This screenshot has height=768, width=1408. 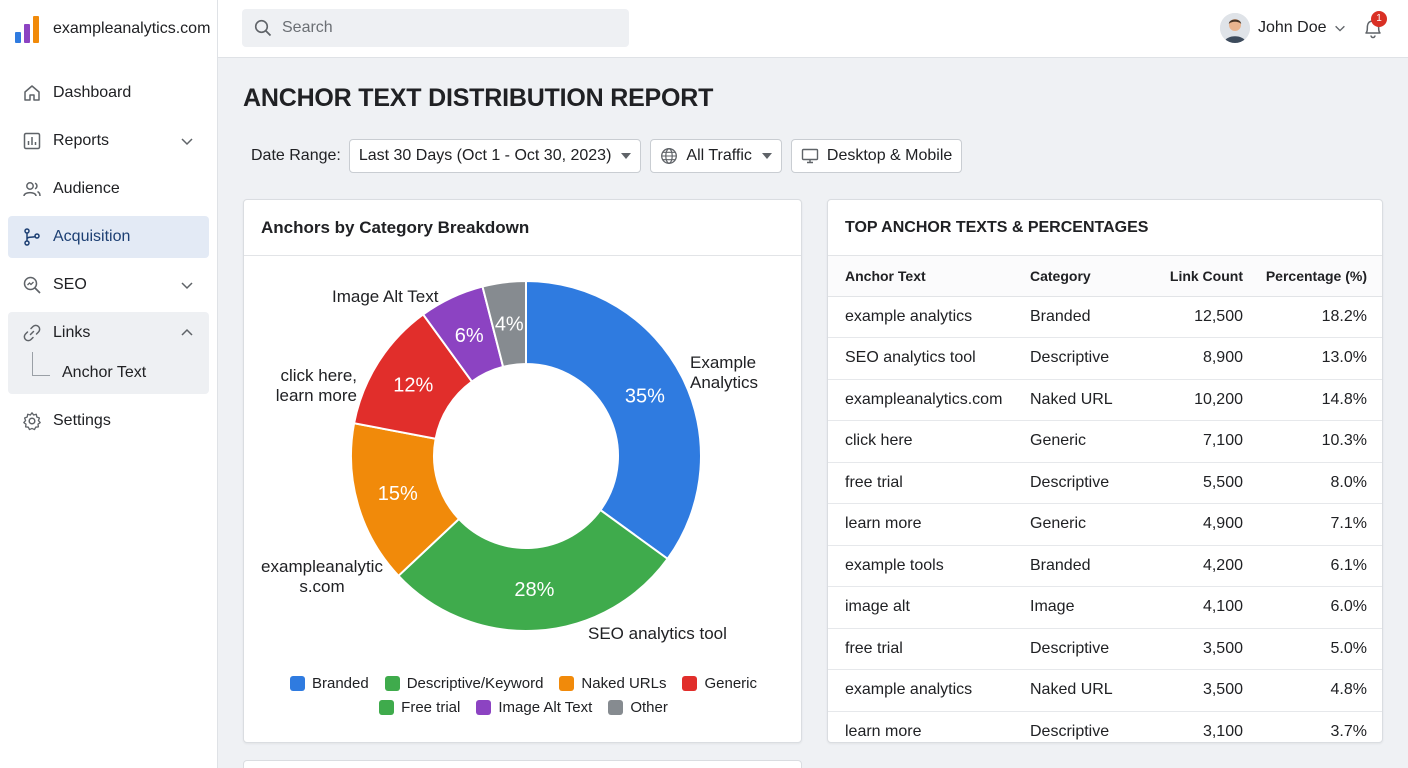 What do you see at coordinates (469, 336) in the screenshot?
I see `slice-value-label: 6%` at bounding box center [469, 336].